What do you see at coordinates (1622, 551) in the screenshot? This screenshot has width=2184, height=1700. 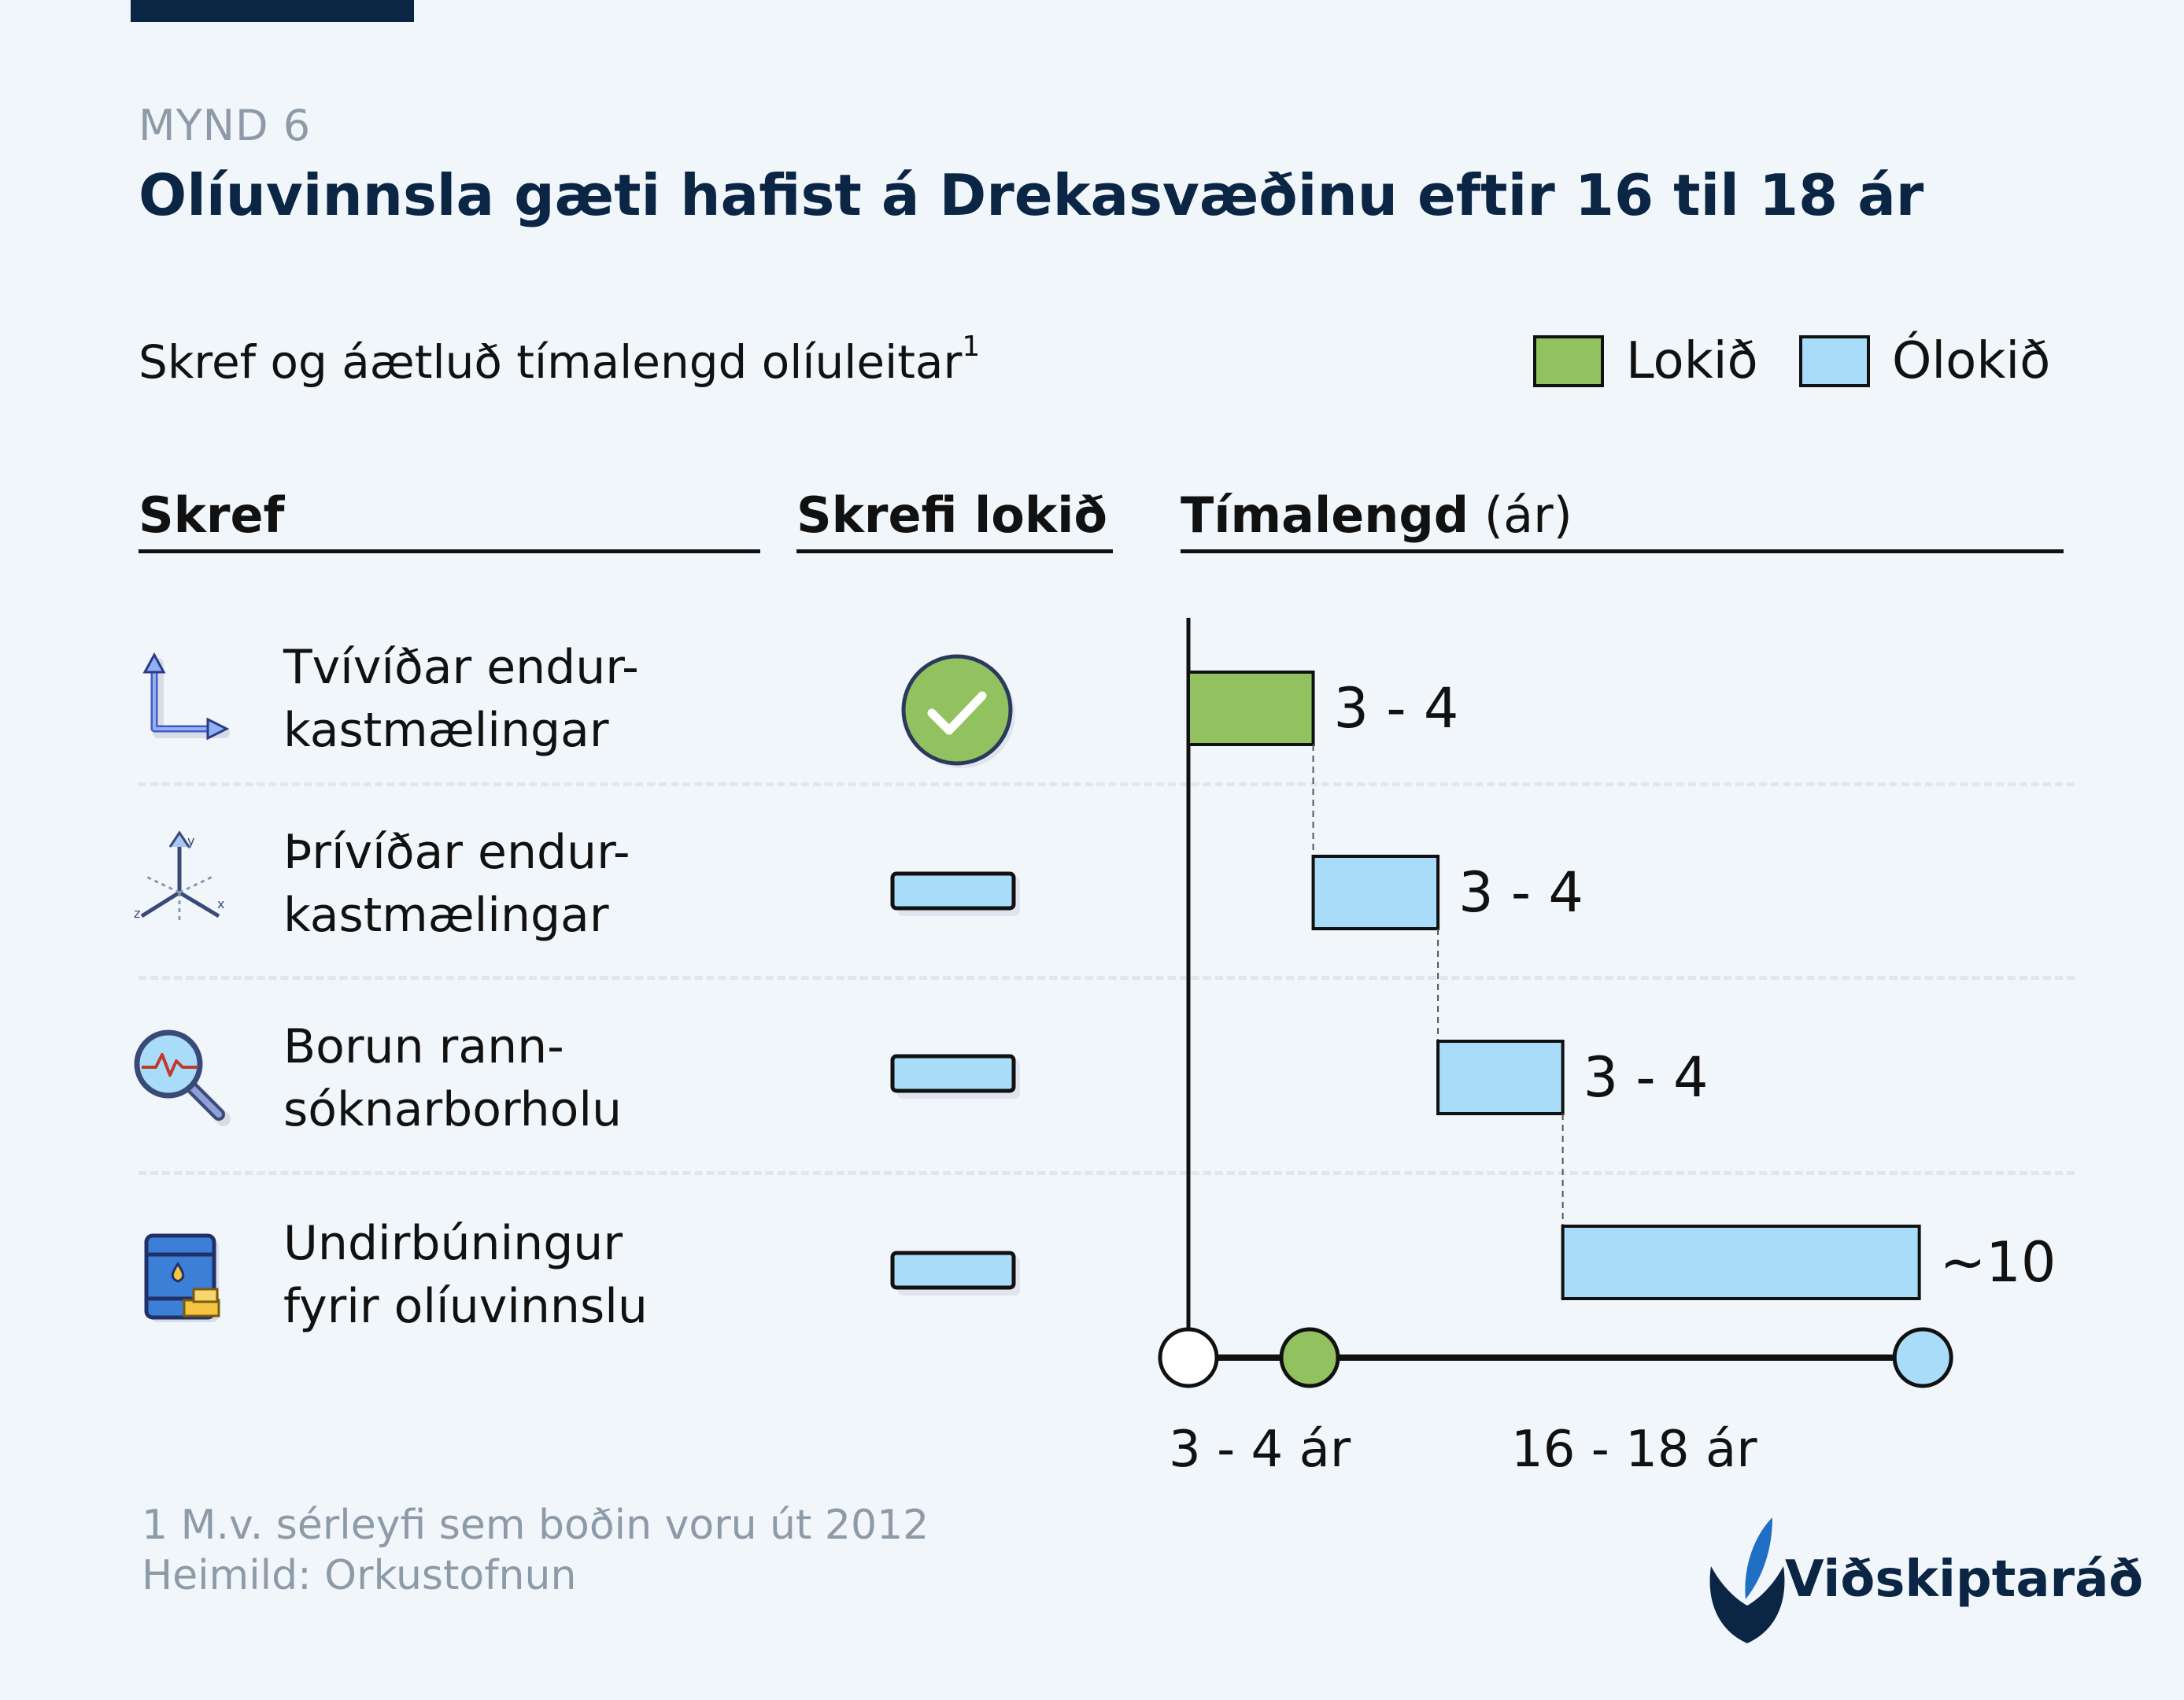 I see `column-rule-duration` at bounding box center [1622, 551].